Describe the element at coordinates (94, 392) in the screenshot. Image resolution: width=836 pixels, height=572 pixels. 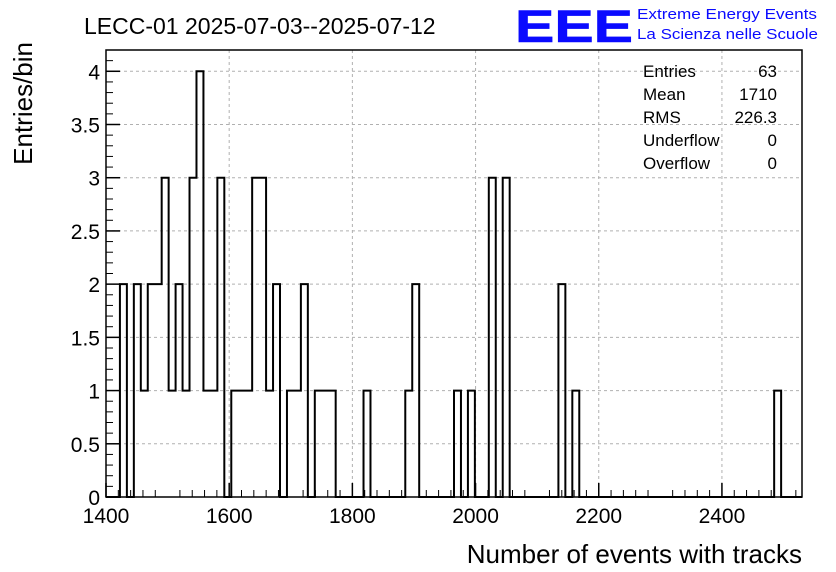
I see `y-tick-label: 1` at that location.